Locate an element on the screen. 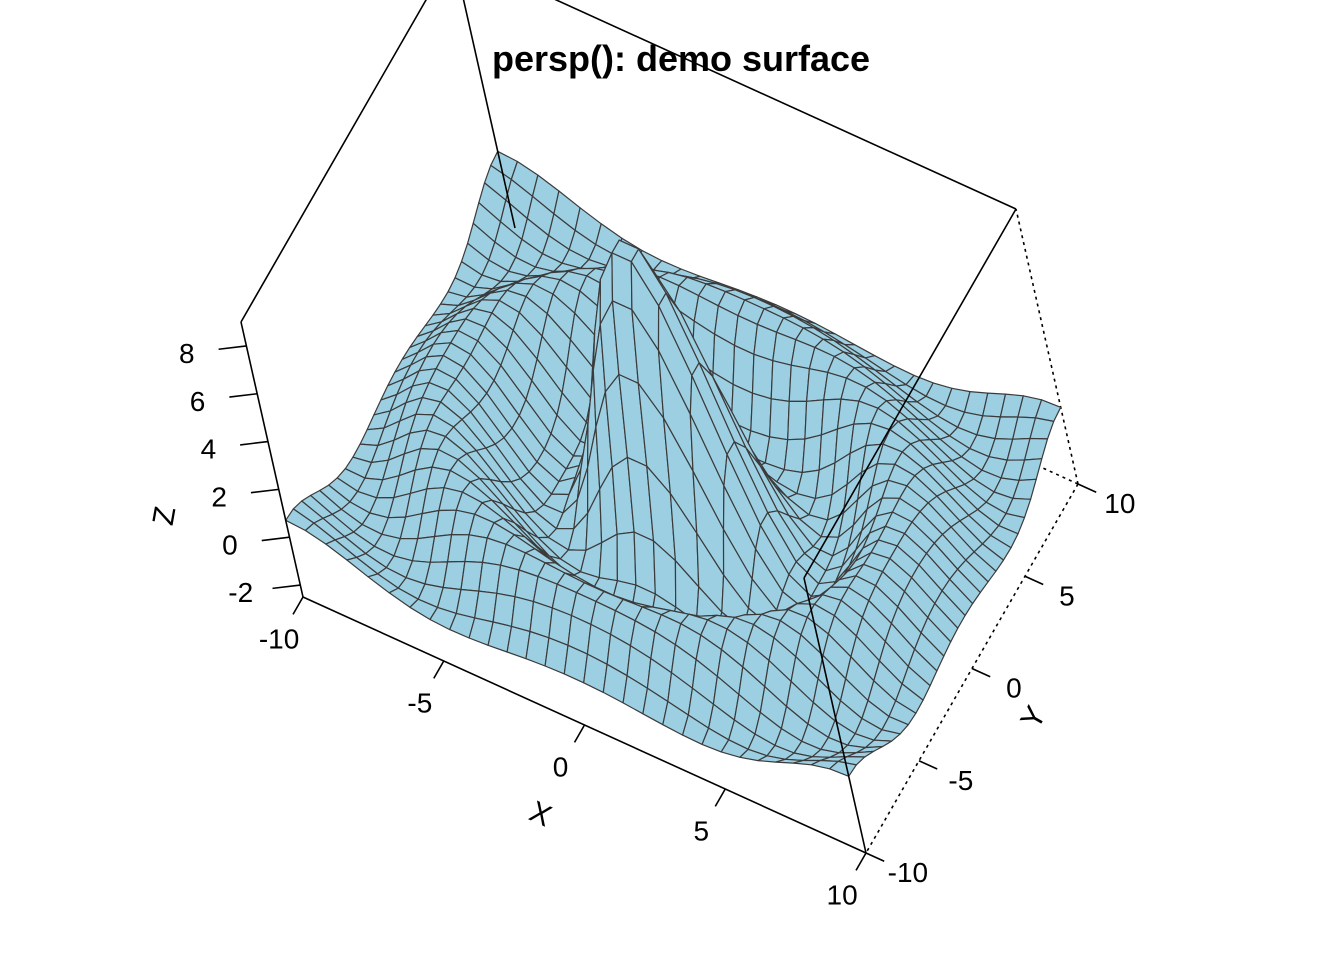 The image size is (1344, 960). x-axis-tick-label: 0 is located at coordinates (561, 767).